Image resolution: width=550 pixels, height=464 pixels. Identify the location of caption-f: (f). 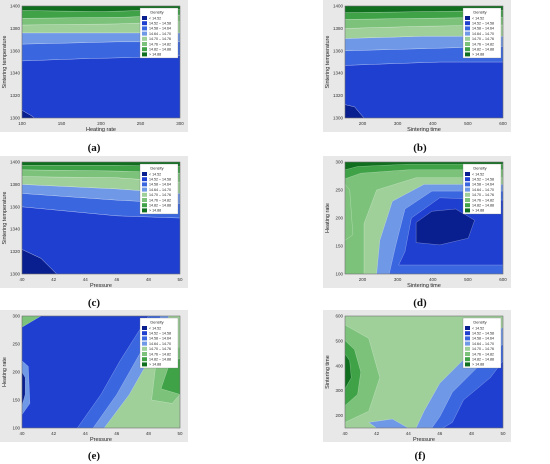
(420, 456).